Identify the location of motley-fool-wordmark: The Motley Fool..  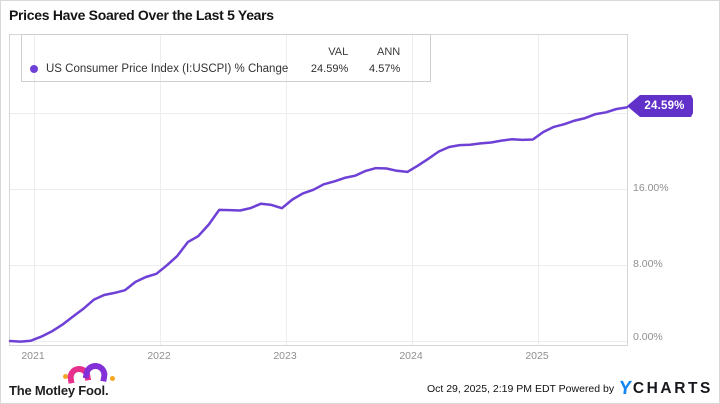
(59, 390).